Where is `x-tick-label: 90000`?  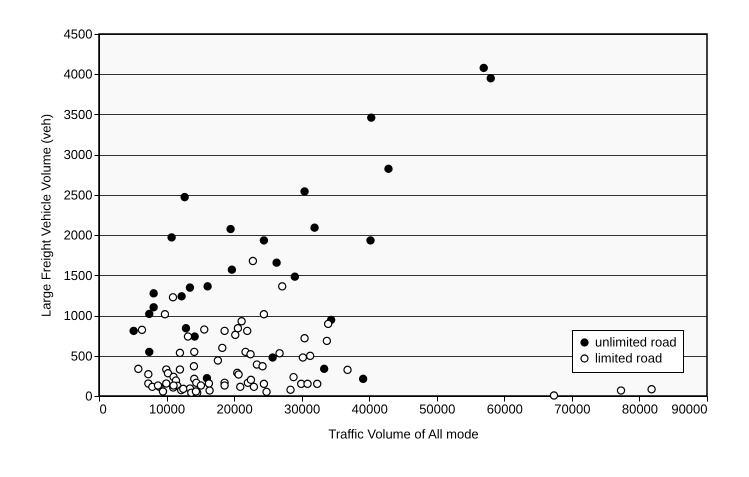 x-tick-label: 90000 is located at coordinates (689, 409).